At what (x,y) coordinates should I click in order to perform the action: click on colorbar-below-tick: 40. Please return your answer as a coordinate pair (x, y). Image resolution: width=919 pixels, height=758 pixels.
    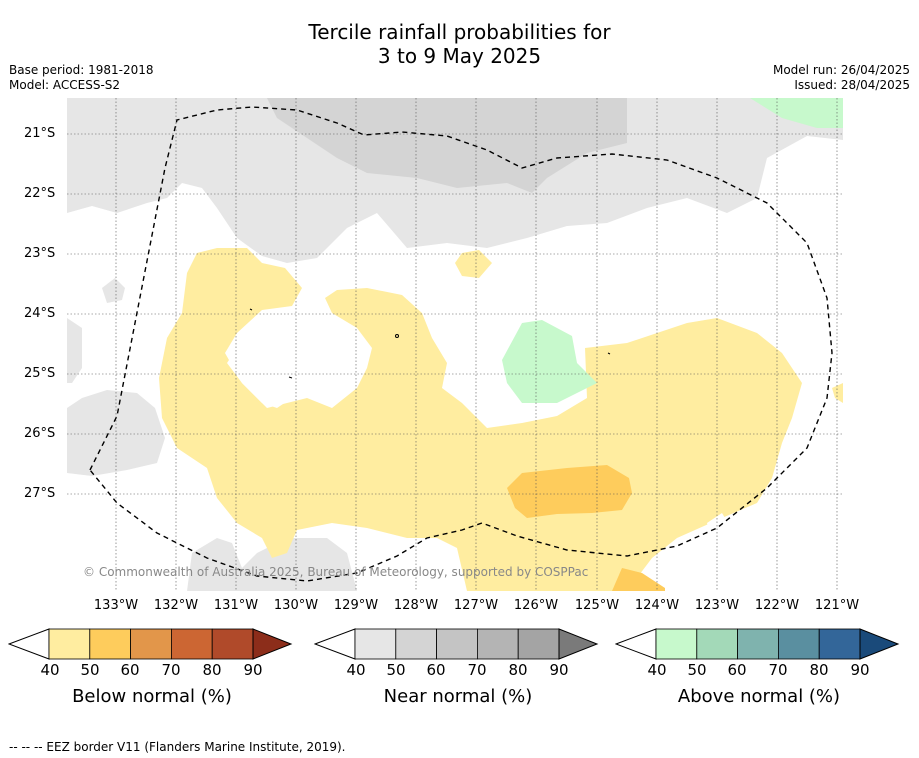
    Looking at the image, I should click on (50, 670).